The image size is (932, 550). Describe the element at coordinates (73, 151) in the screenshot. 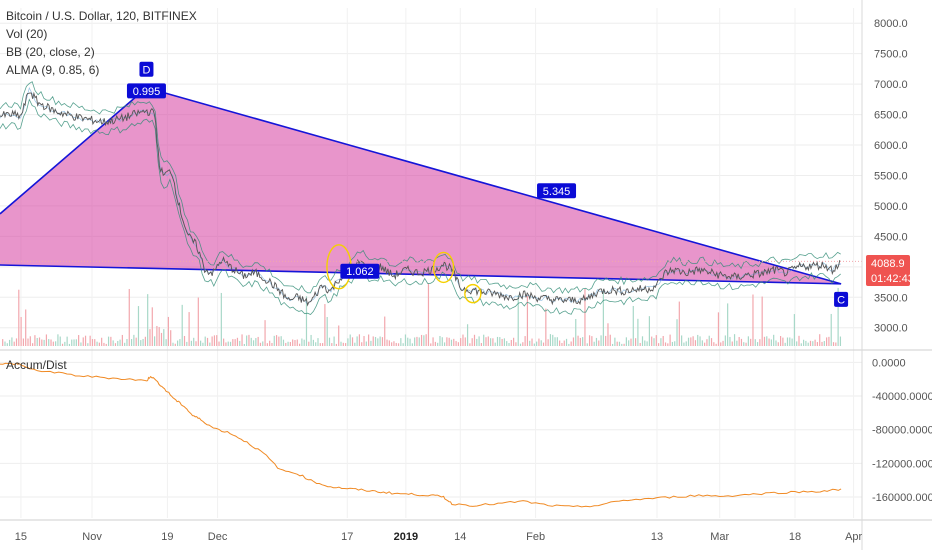

I see `pattern-leg` at that location.